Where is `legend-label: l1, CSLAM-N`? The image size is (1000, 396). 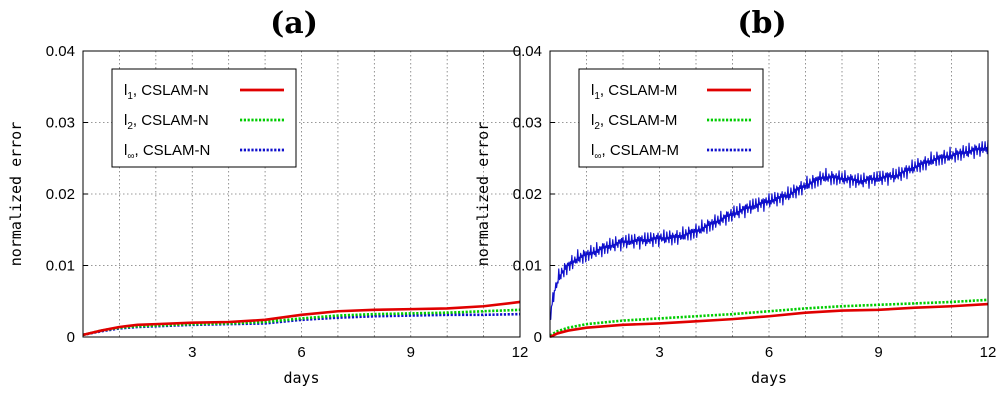
legend-label: l1, CSLAM-N is located at coordinates (166, 92).